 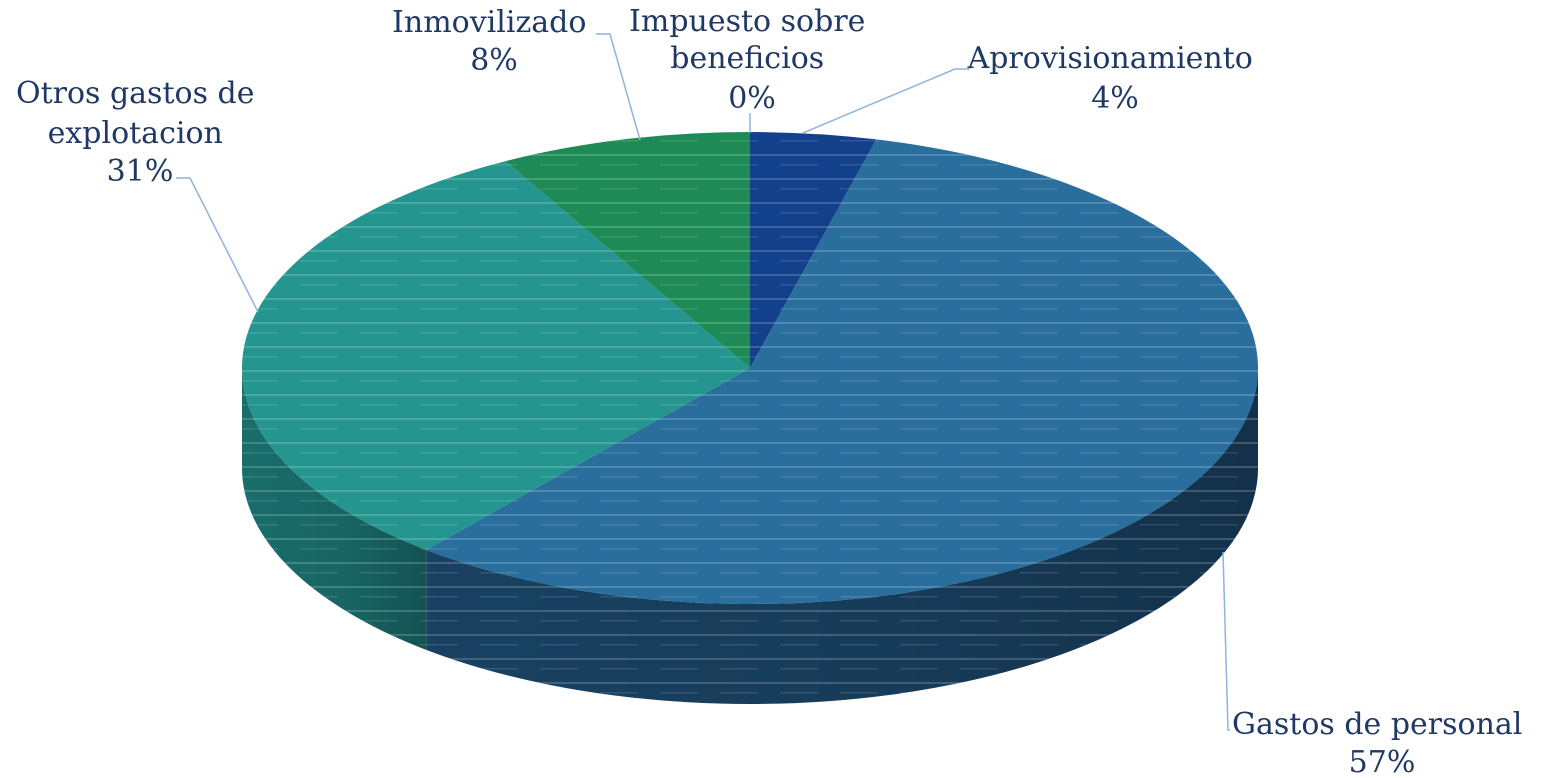 What do you see at coordinates (886, 101) in the screenshot?
I see `leader-line-aprovisionamiento` at bounding box center [886, 101].